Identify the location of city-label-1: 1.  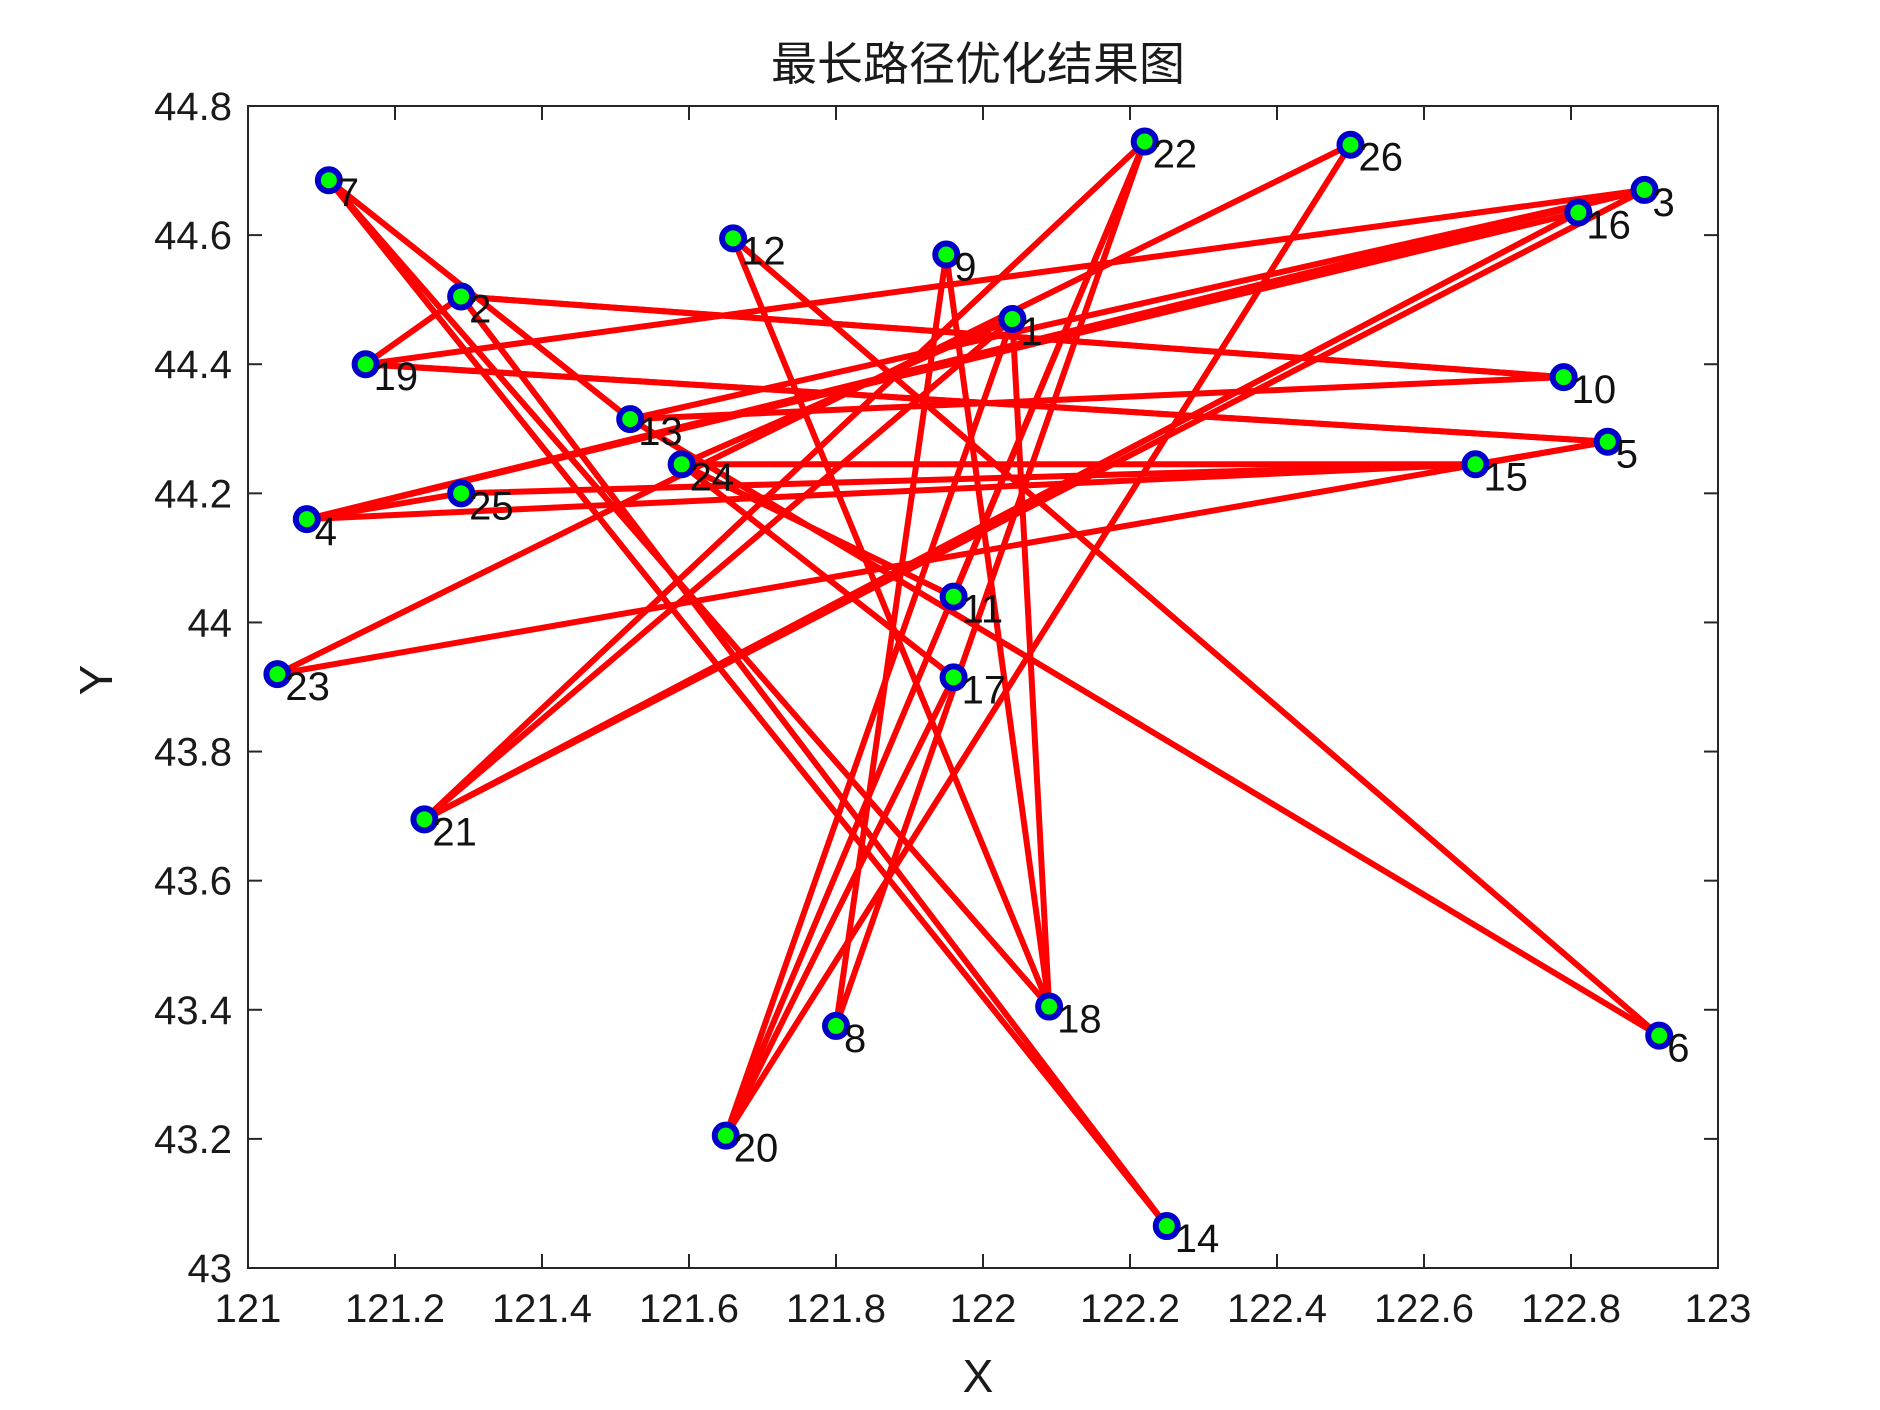
(1031, 332).